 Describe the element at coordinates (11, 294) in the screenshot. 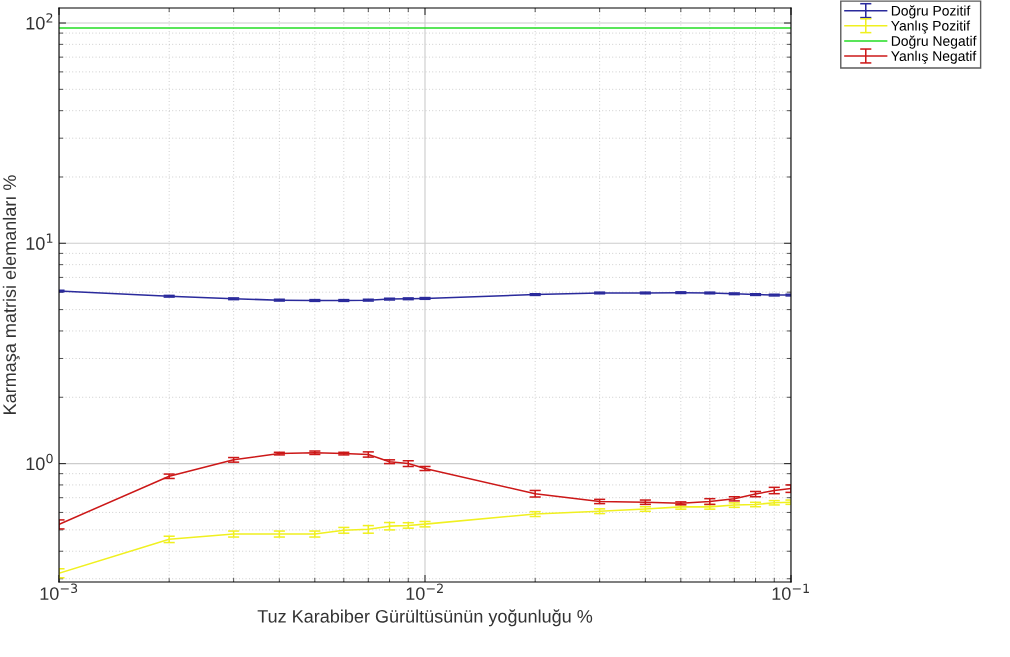

I see `y-axis-title: Karmaşa matrisi elemanları %` at that location.